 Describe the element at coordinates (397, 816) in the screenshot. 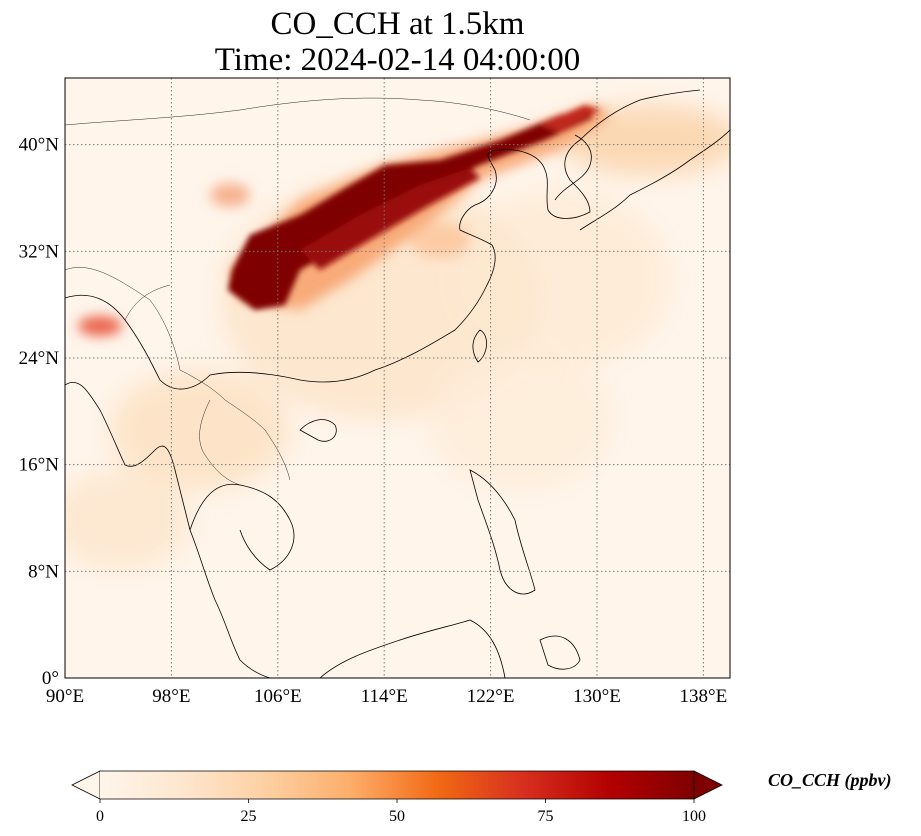

I see `colorbar-tick-label: 50` at that location.